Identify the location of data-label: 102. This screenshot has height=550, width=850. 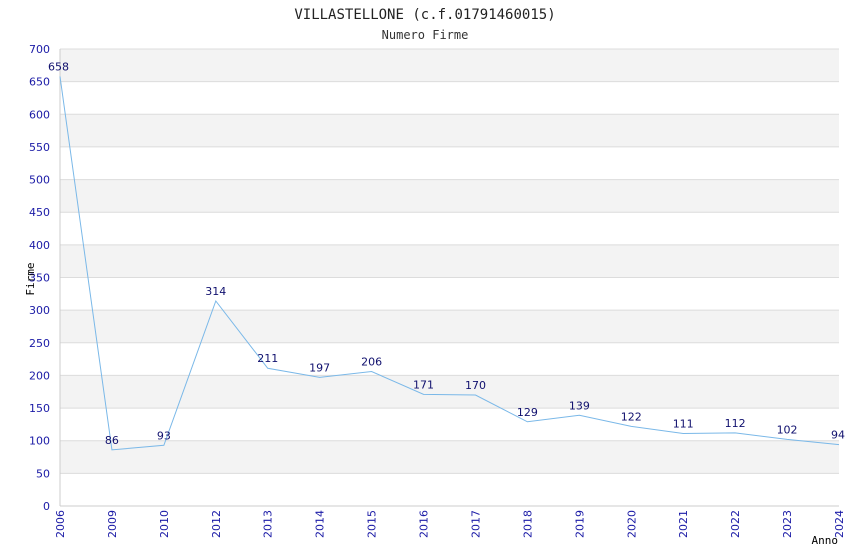
(787, 429).